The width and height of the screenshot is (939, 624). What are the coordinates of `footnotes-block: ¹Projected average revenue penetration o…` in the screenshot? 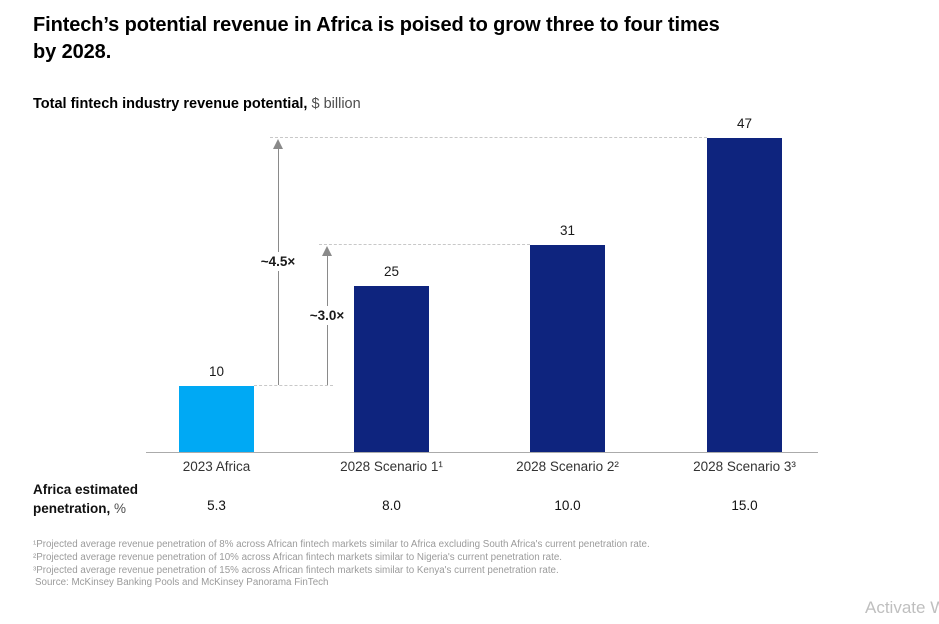 It's located at (341, 564).